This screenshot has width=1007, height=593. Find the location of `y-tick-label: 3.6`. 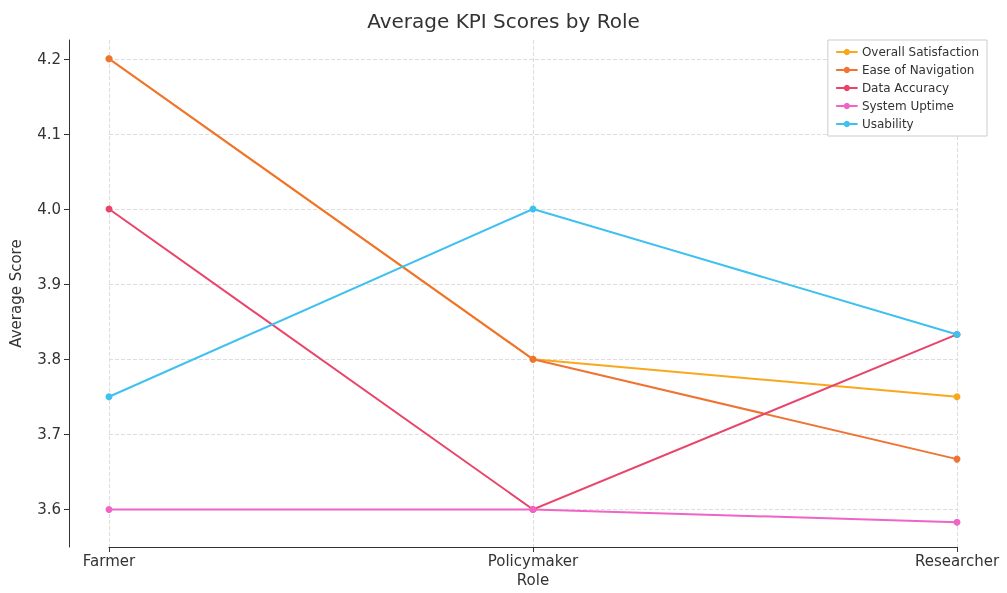

y-tick-label: 3.6 is located at coordinates (49, 509).